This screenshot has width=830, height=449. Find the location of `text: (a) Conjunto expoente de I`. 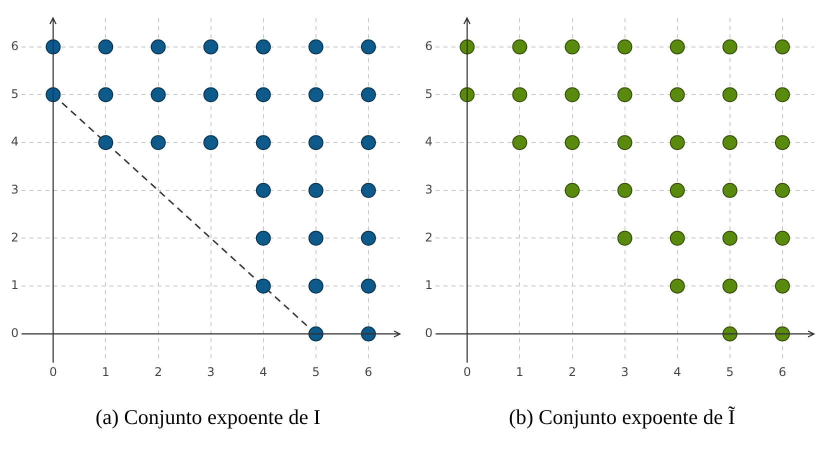

text: (a) Conjunto expoente de I is located at coordinates (208, 417).